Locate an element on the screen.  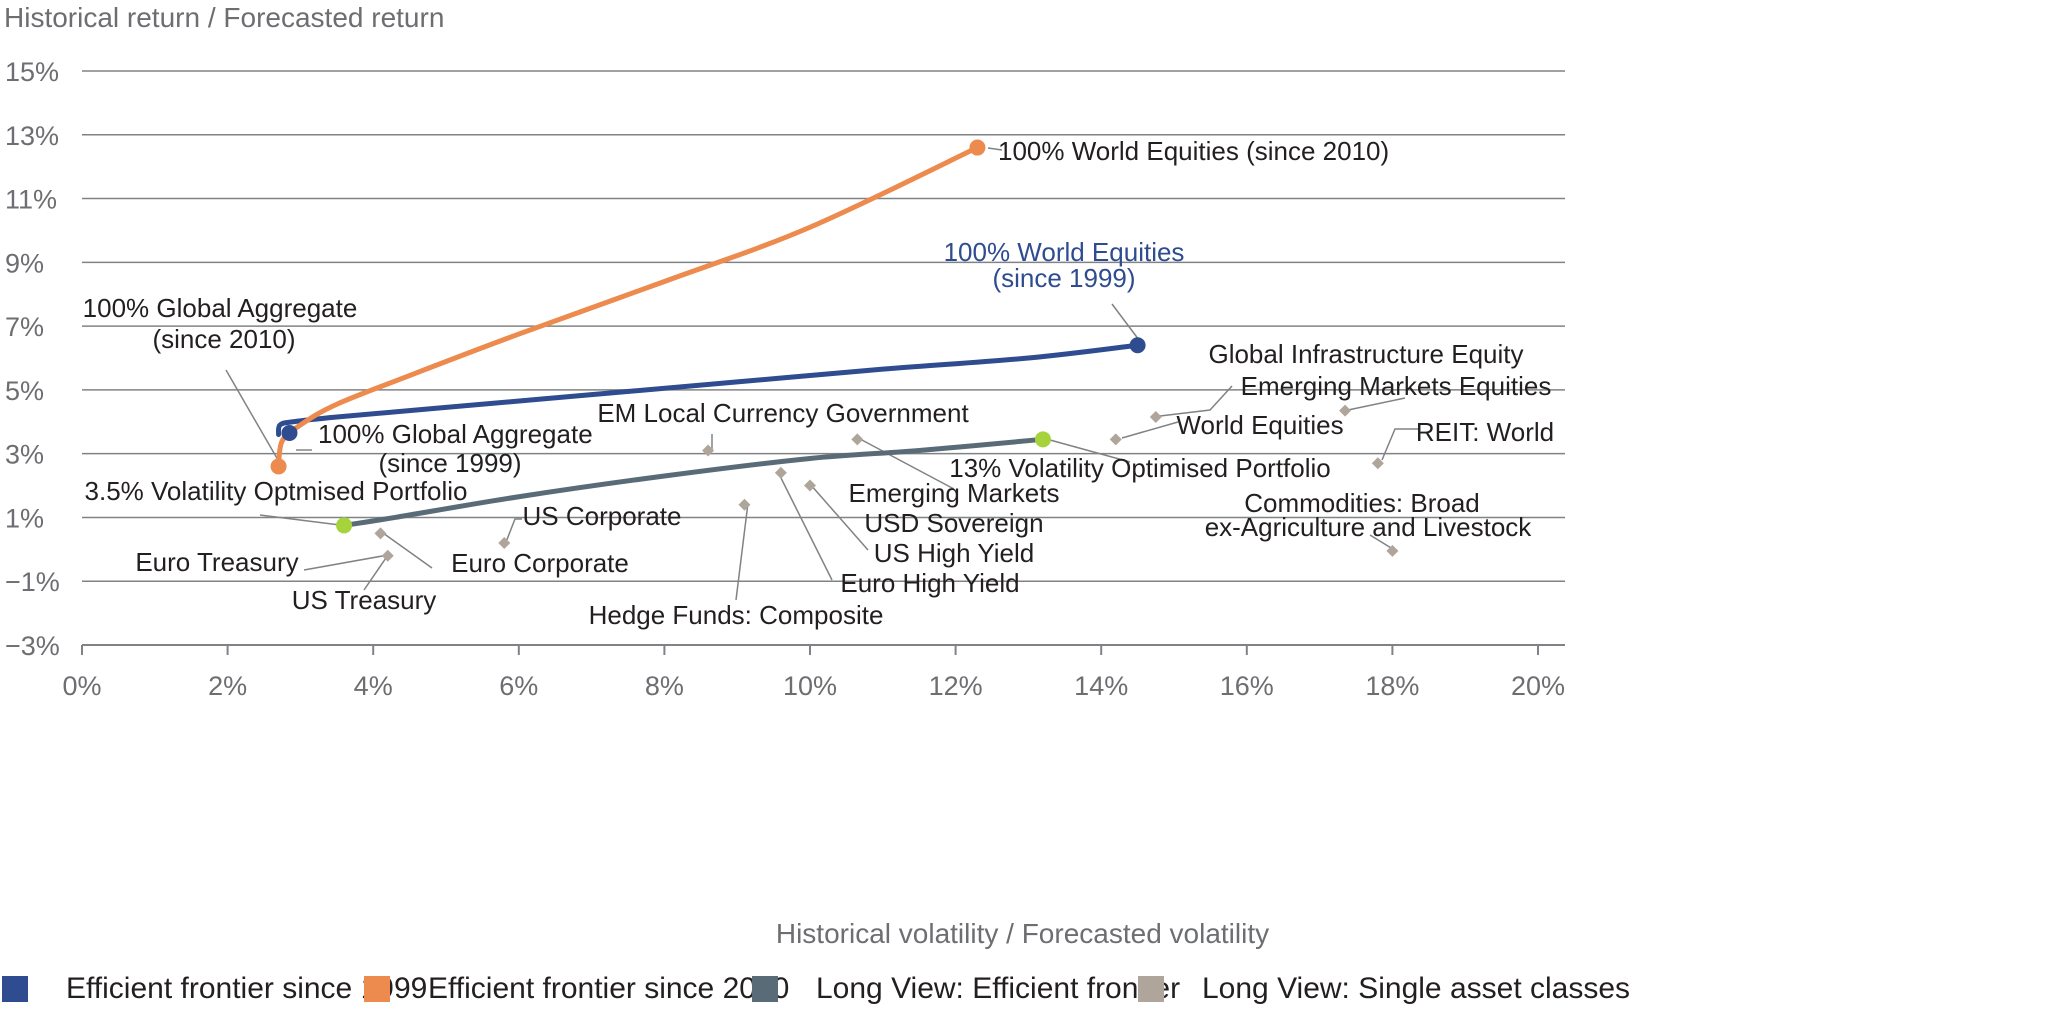
x-tick-label: 10% is located at coordinates (810, 686).